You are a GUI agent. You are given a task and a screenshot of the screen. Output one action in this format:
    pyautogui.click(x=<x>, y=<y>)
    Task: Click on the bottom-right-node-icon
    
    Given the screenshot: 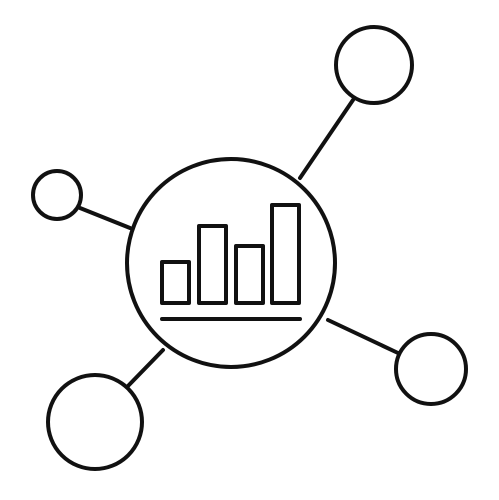 What is the action you would take?
    pyautogui.click(x=431, y=369)
    